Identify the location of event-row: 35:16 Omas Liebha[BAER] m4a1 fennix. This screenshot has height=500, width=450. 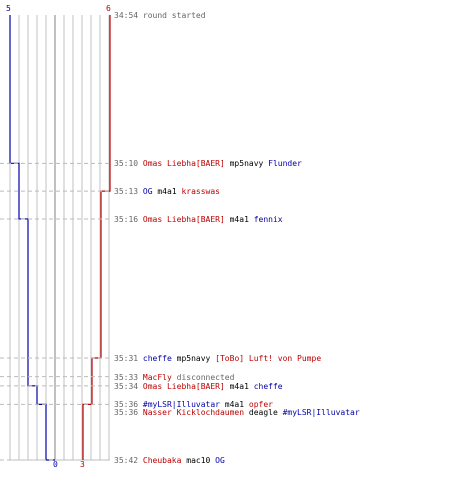
(198, 219).